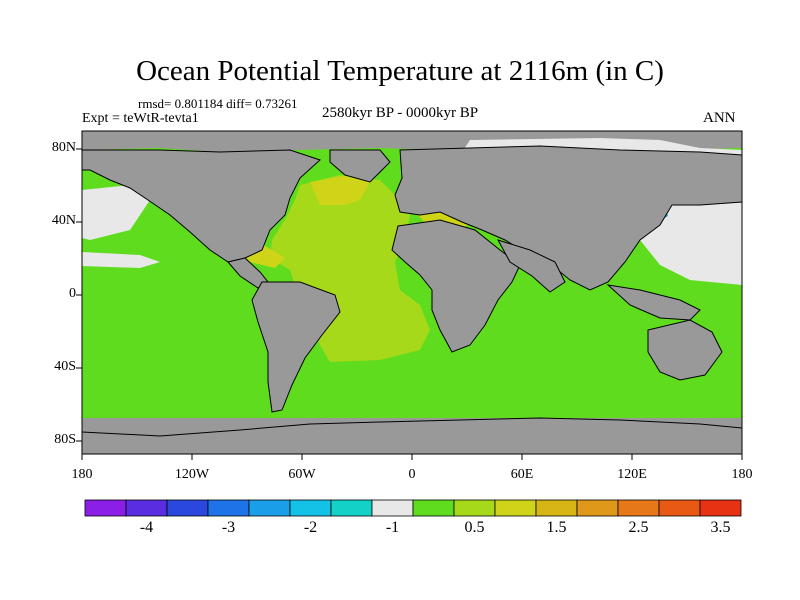 The image size is (800, 600). Describe the element at coordinates (63, 220) in the screenshot. I see `lat-label-40n: 40N` at that location.